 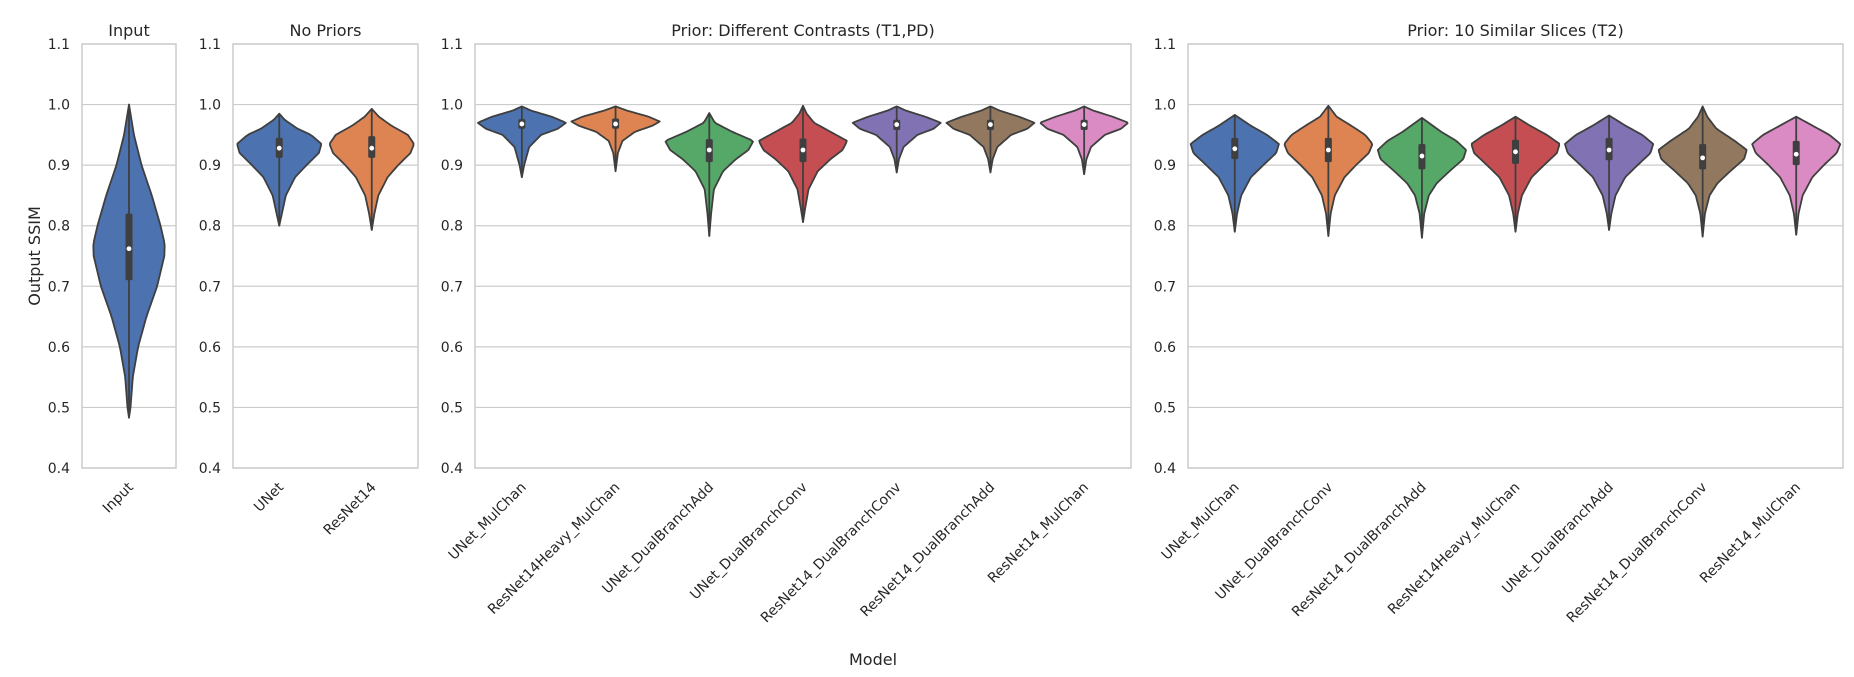 What do you see at coordinates (1515, 30) in the screenshot?
I see `panel-title: Prior: 10 Similar Slices (T2)` at bounding box center [1515, 30].